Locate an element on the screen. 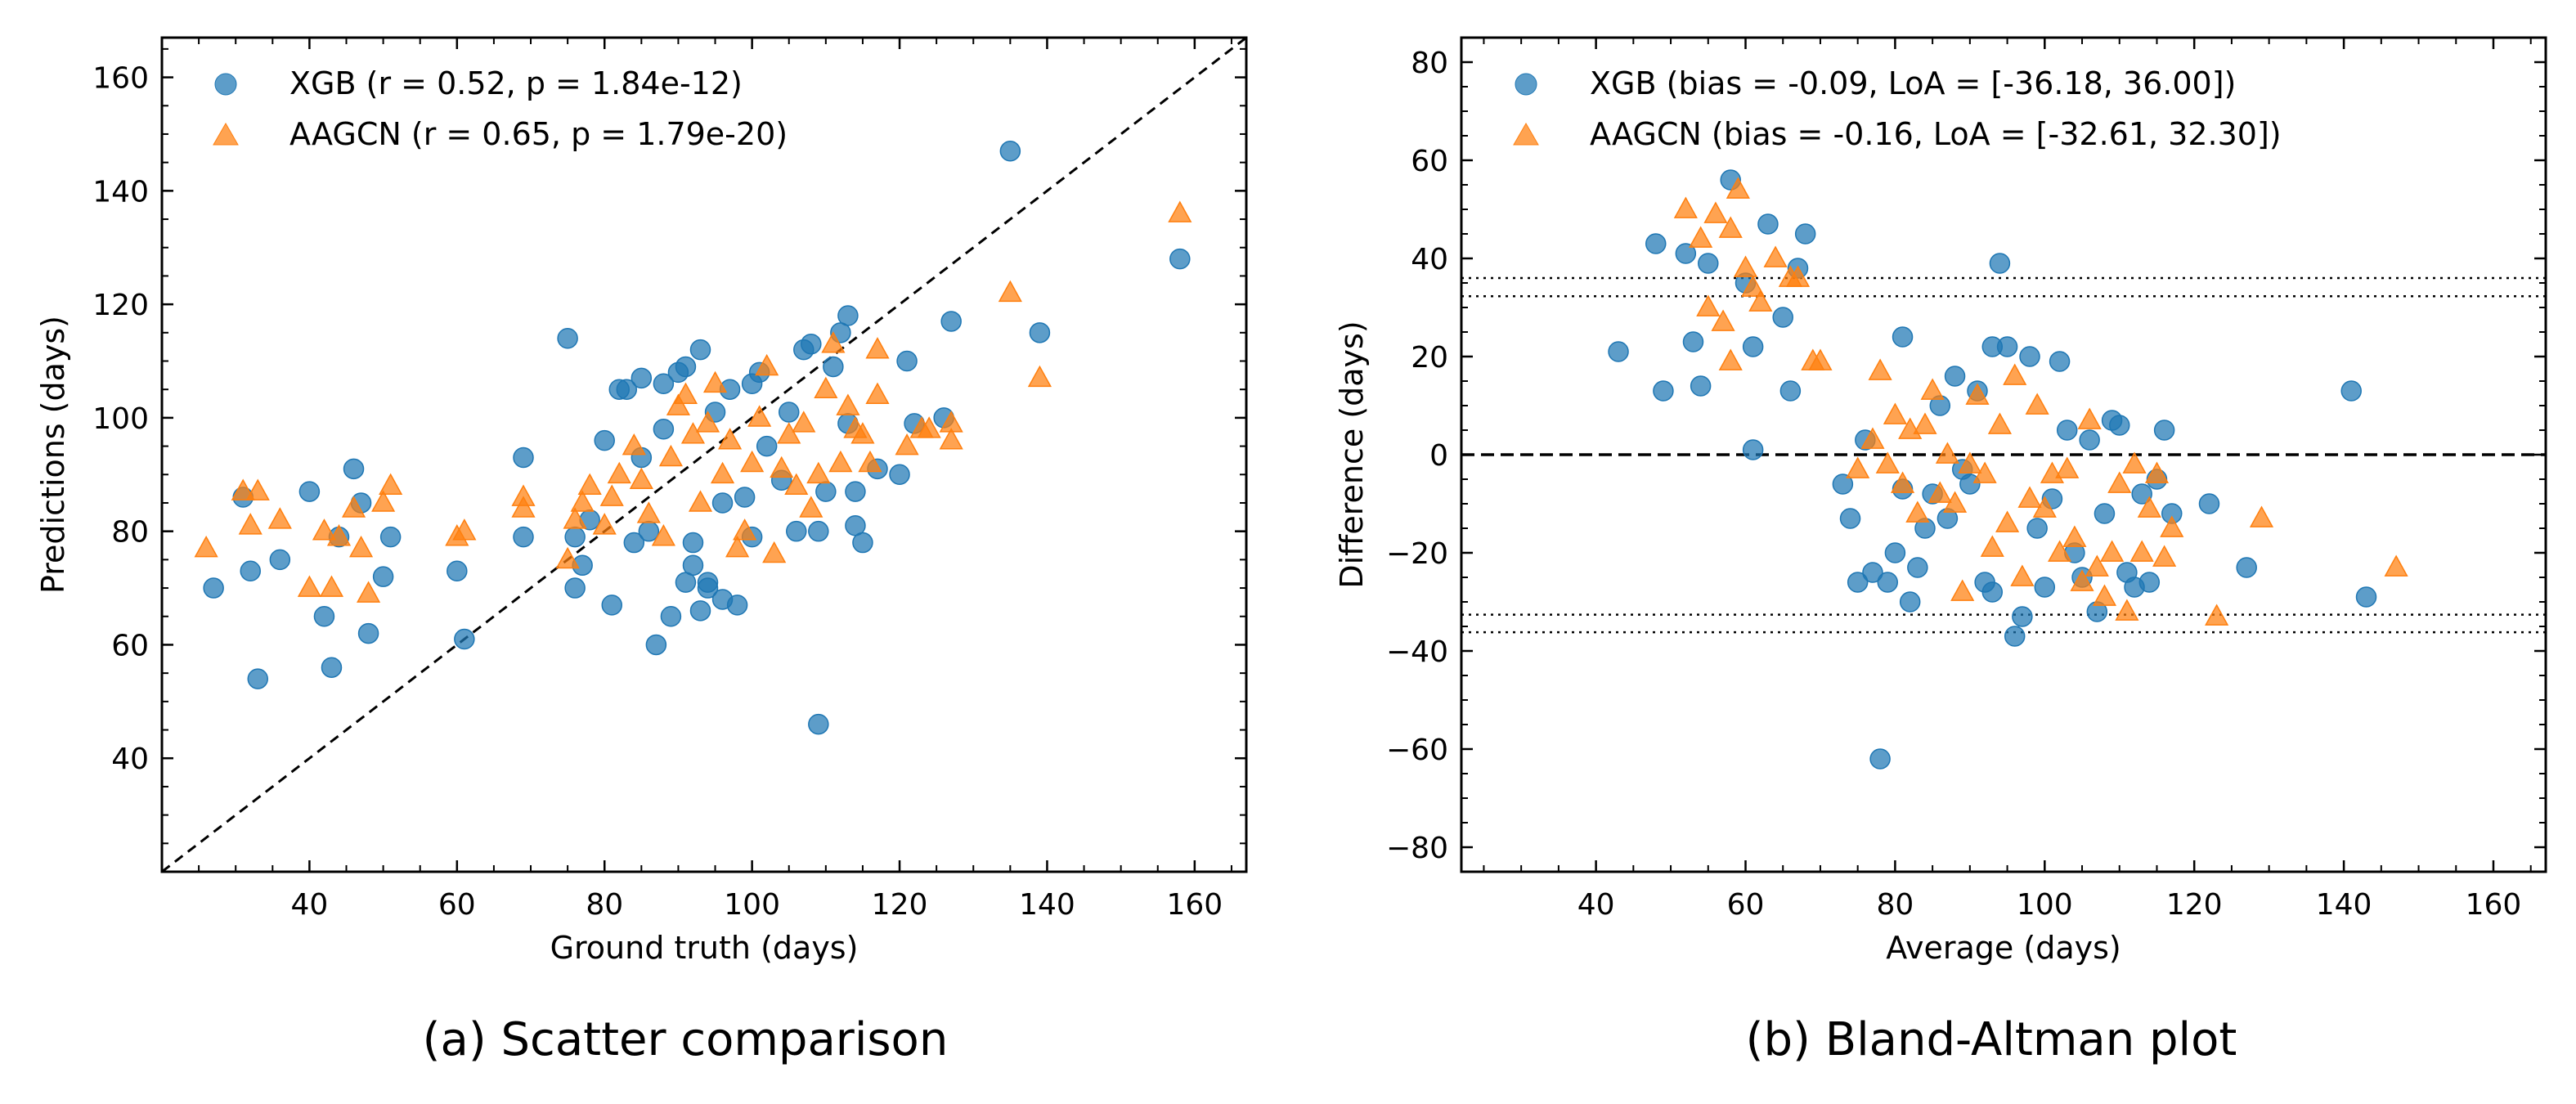 The width and height of the screenshot is (2576, 1104). x-tick-label: 40 is located at coordinates (310, 905).